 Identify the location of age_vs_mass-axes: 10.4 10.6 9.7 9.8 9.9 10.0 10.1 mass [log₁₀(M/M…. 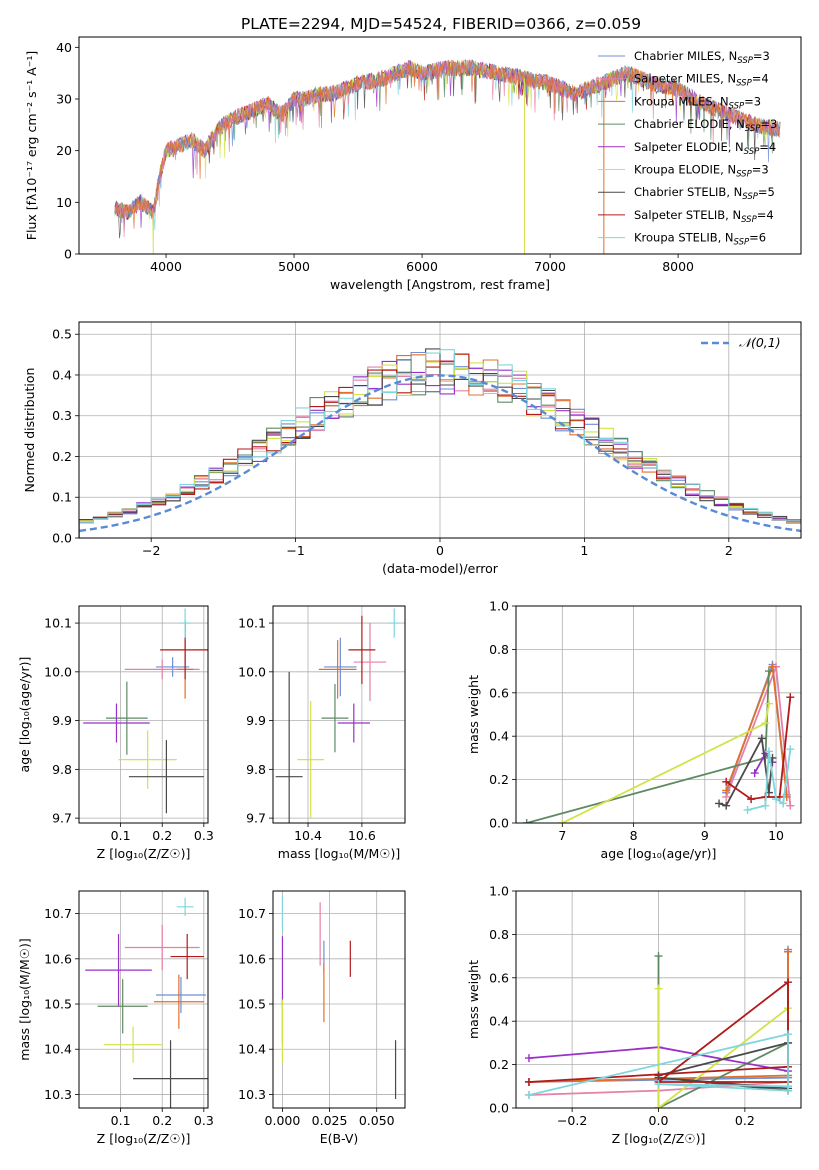
(321, 733).